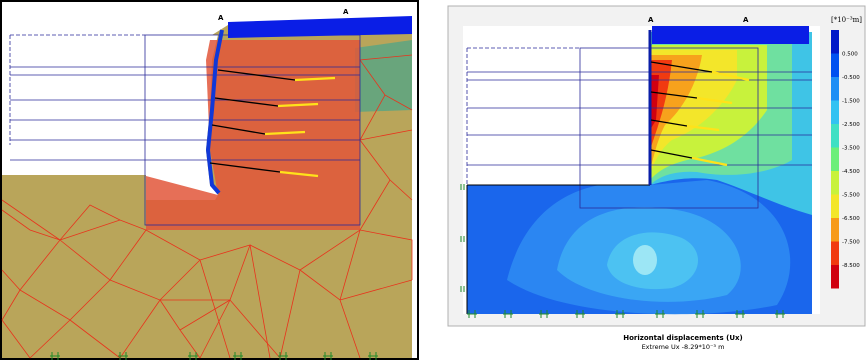  I want to click on refined-mesh-zone, so click(253, 135).